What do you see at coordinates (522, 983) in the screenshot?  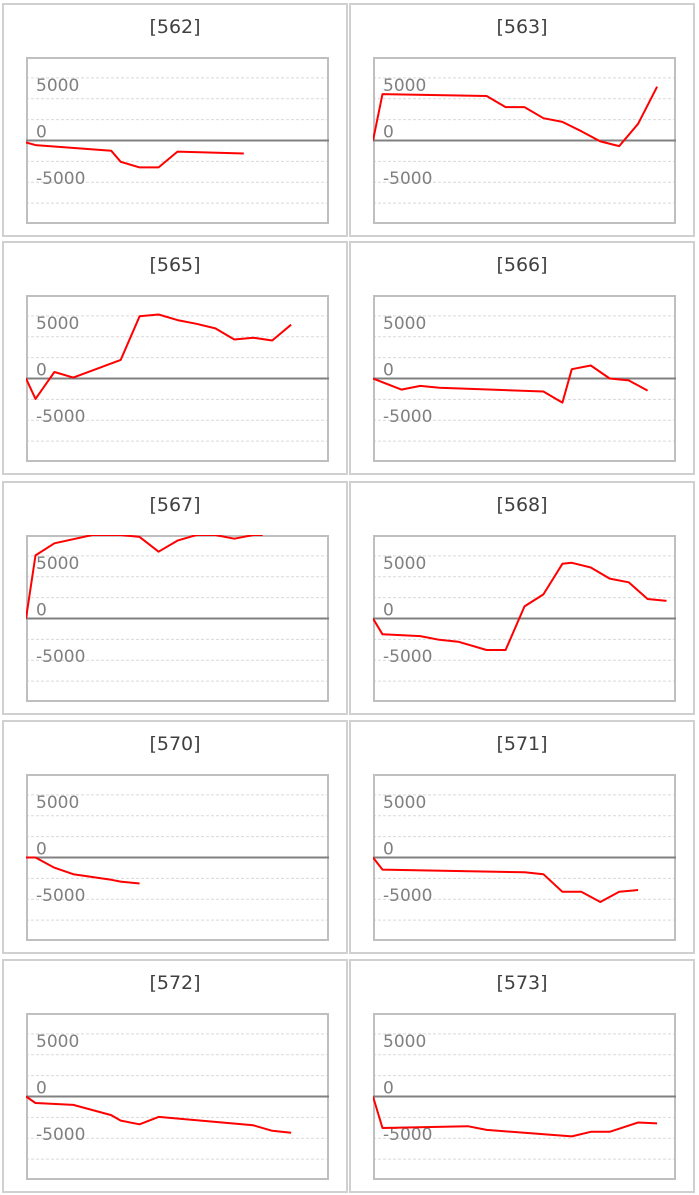 I see `chart-title: [573]` at bounding box center [522, 983].